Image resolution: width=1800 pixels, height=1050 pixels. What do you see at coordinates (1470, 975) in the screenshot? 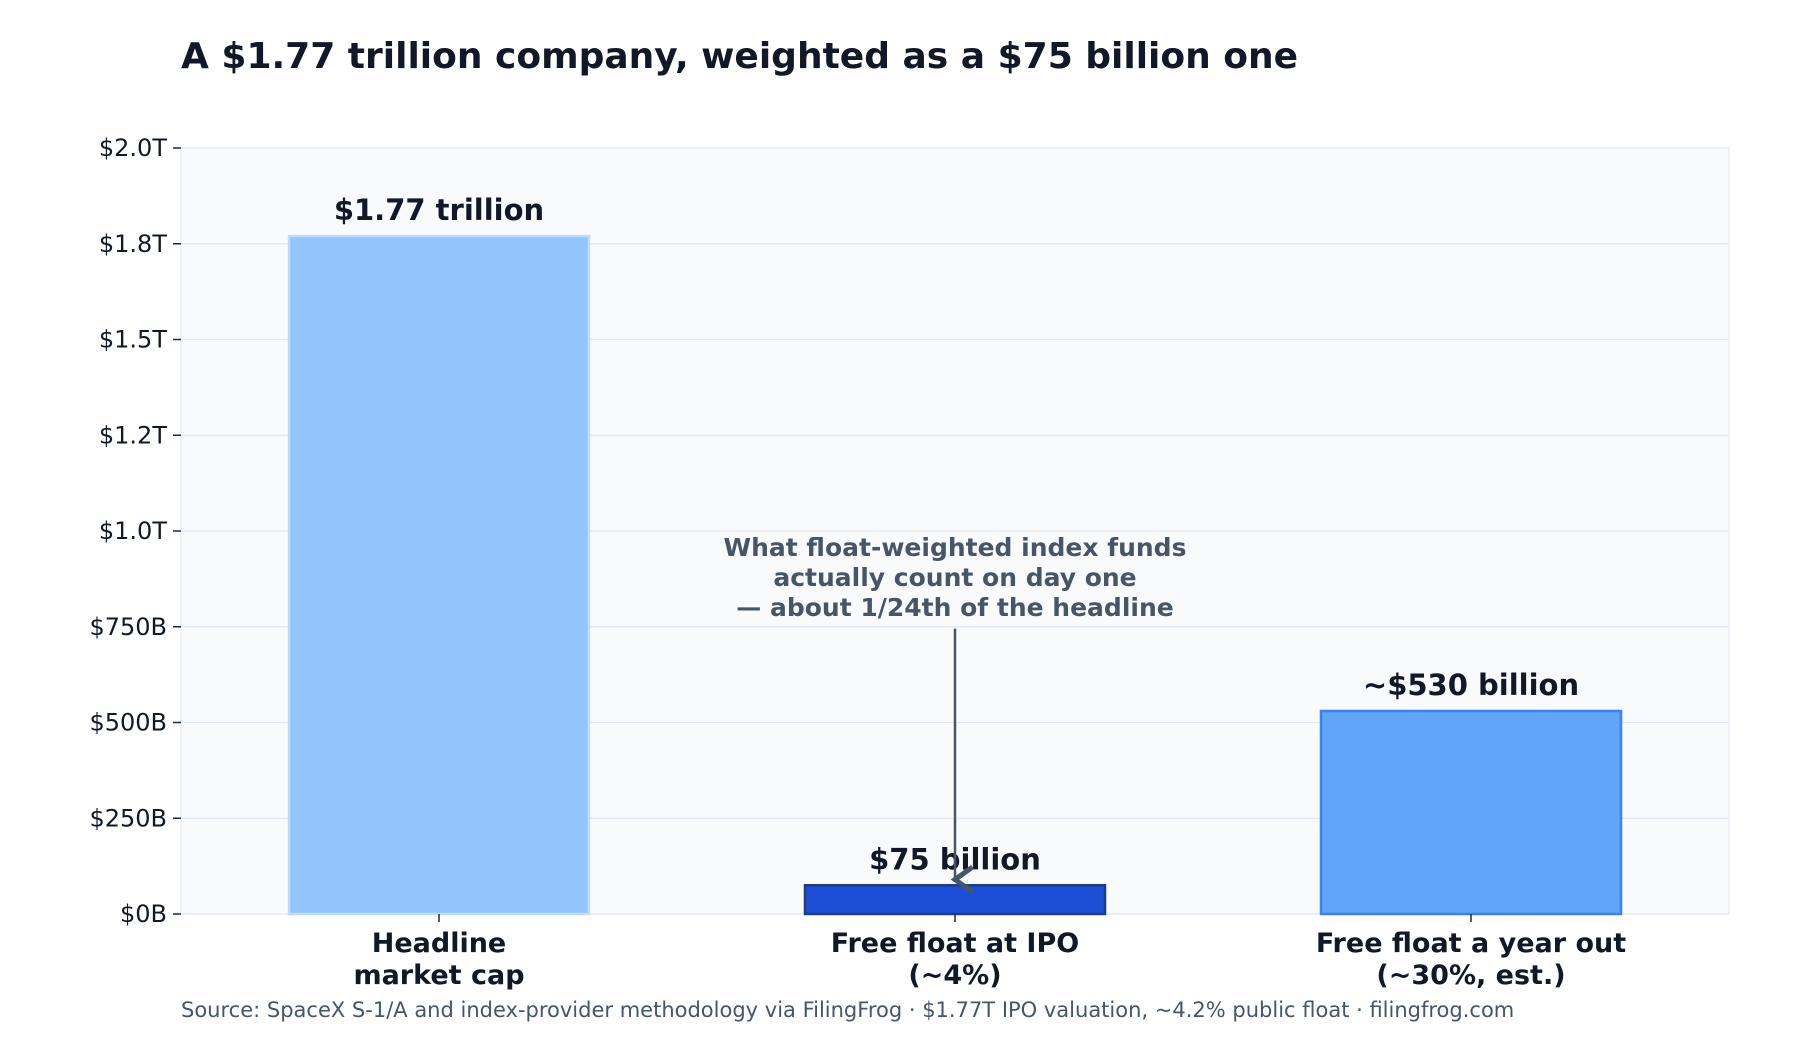
I see `x-tick-label: (~30%, est.)` at bounding box center [1470, 975].